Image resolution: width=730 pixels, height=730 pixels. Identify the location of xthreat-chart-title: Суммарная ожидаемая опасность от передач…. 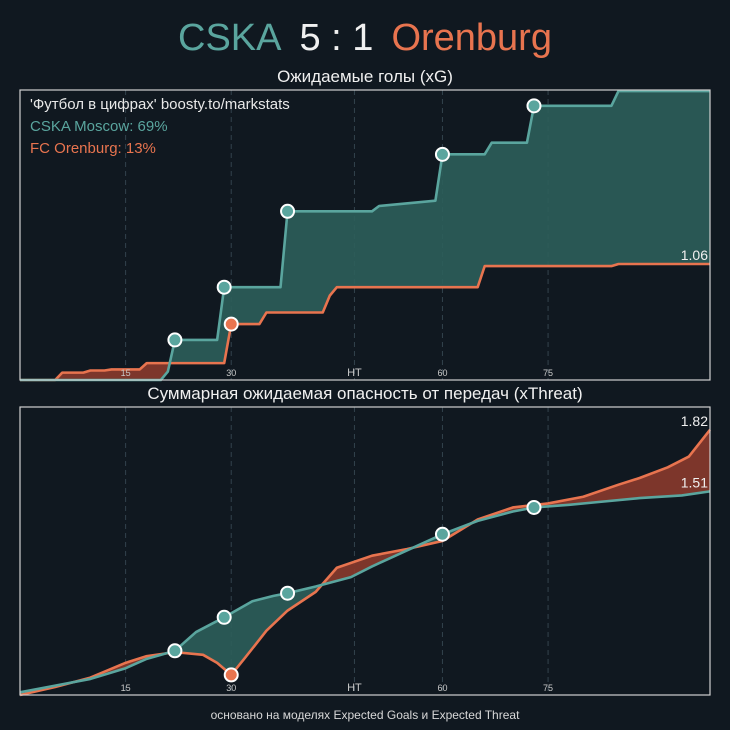
(365, 393).